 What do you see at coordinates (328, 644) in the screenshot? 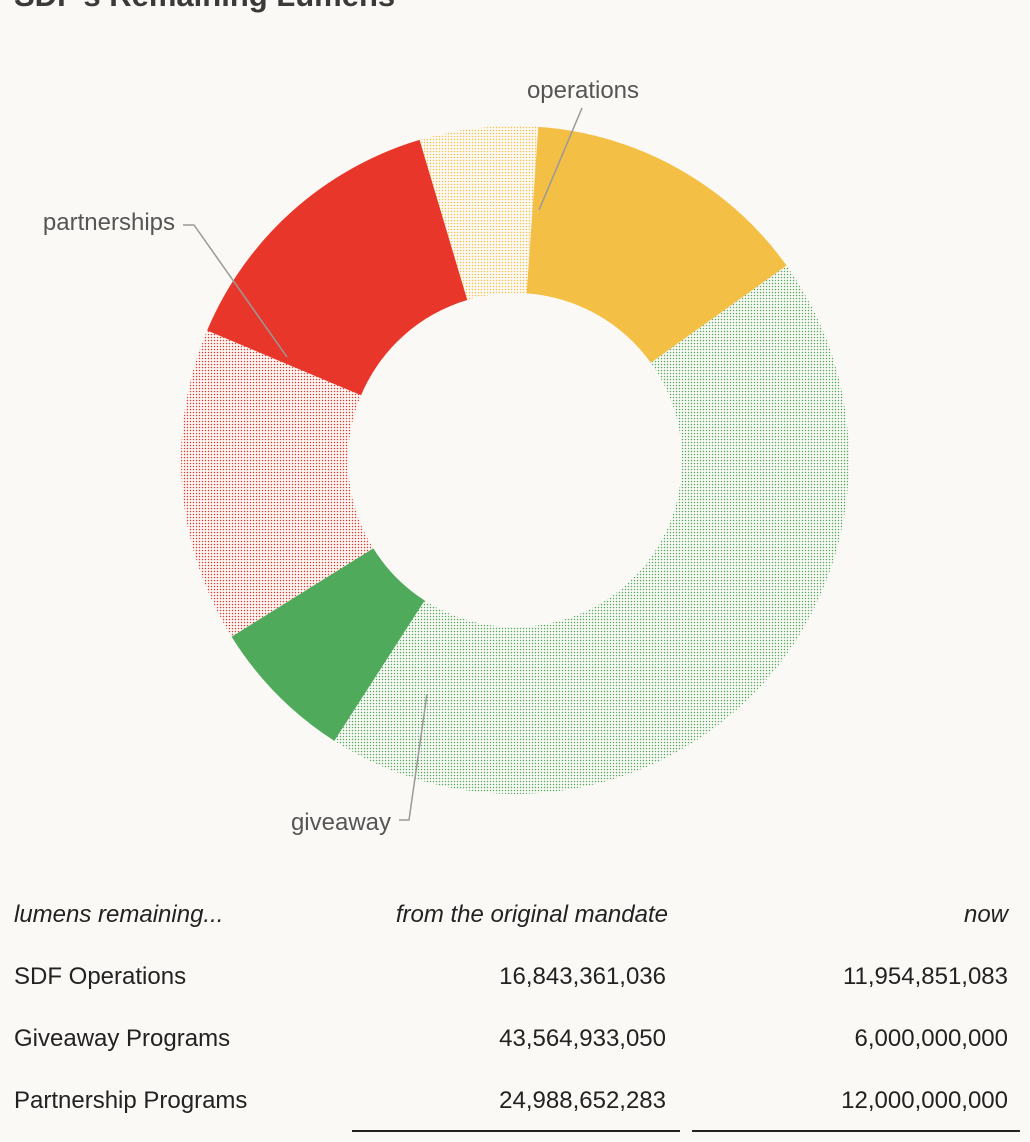
I see `slice-giveaway-now` at bounding box center [328, 644].